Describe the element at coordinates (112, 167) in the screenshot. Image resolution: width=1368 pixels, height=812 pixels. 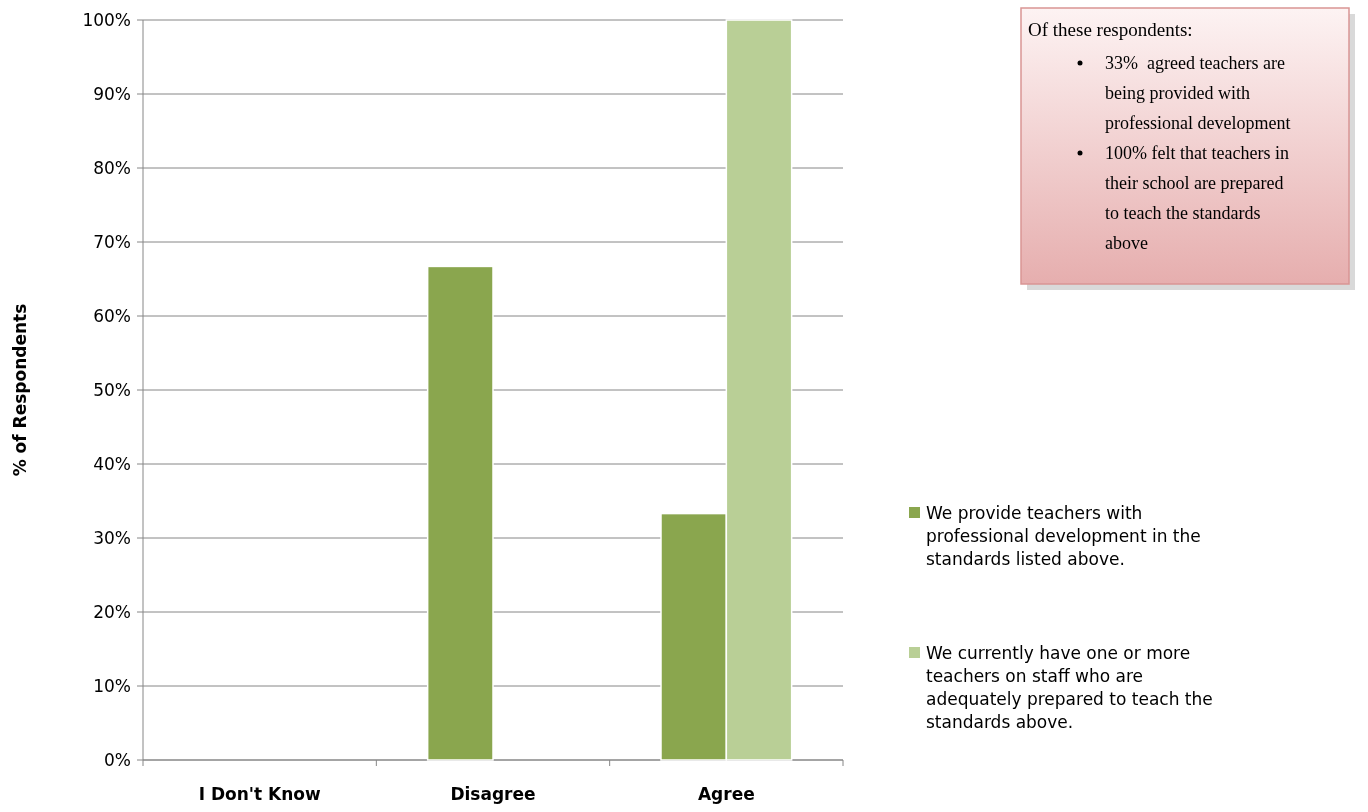
I see `y-tick-label: 80%` at that location.